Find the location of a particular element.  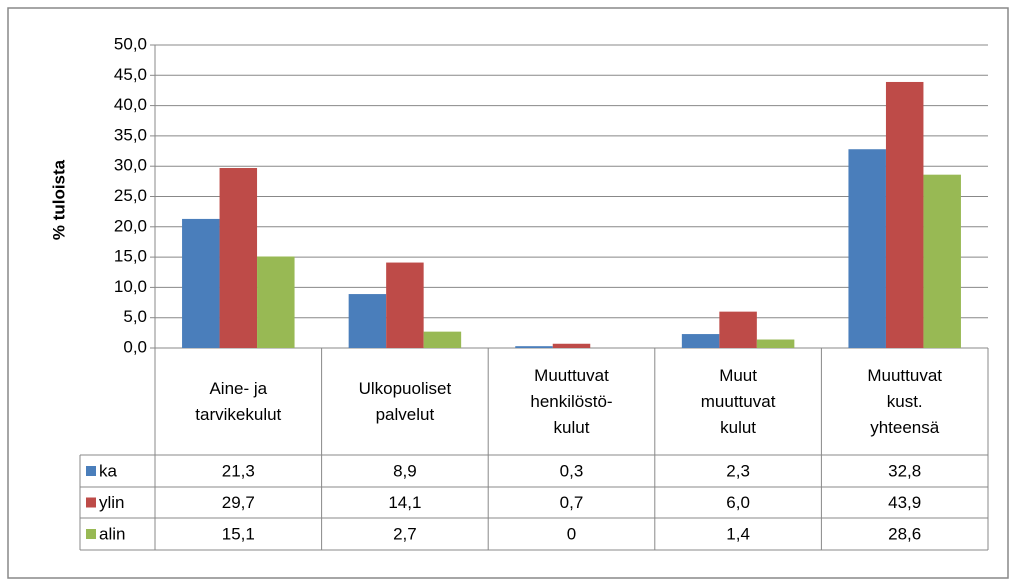

table-value: 8,9 is located at coordinates (405, 470).